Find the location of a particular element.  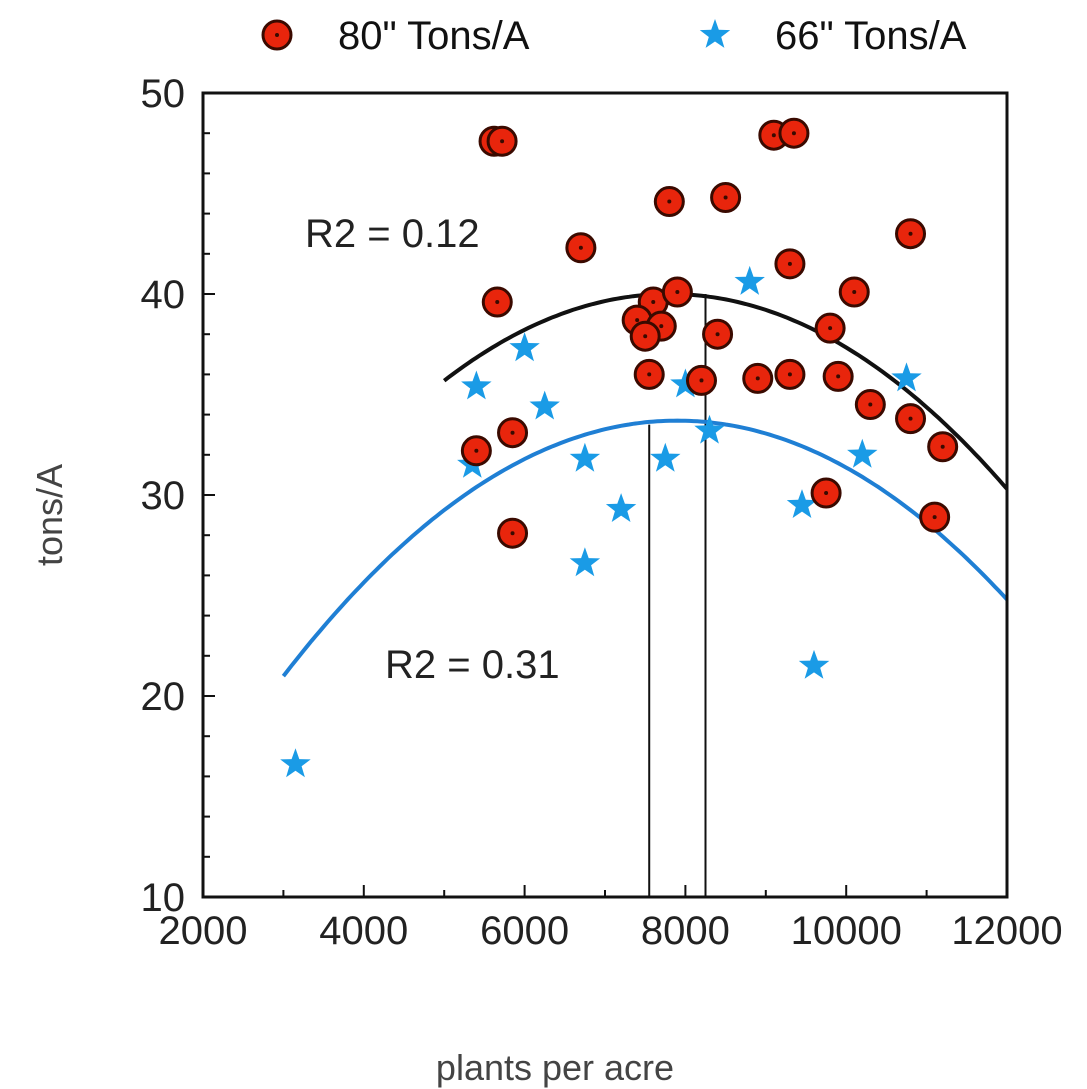

y-tick-label: 50 is located at coordinates (163, 94).